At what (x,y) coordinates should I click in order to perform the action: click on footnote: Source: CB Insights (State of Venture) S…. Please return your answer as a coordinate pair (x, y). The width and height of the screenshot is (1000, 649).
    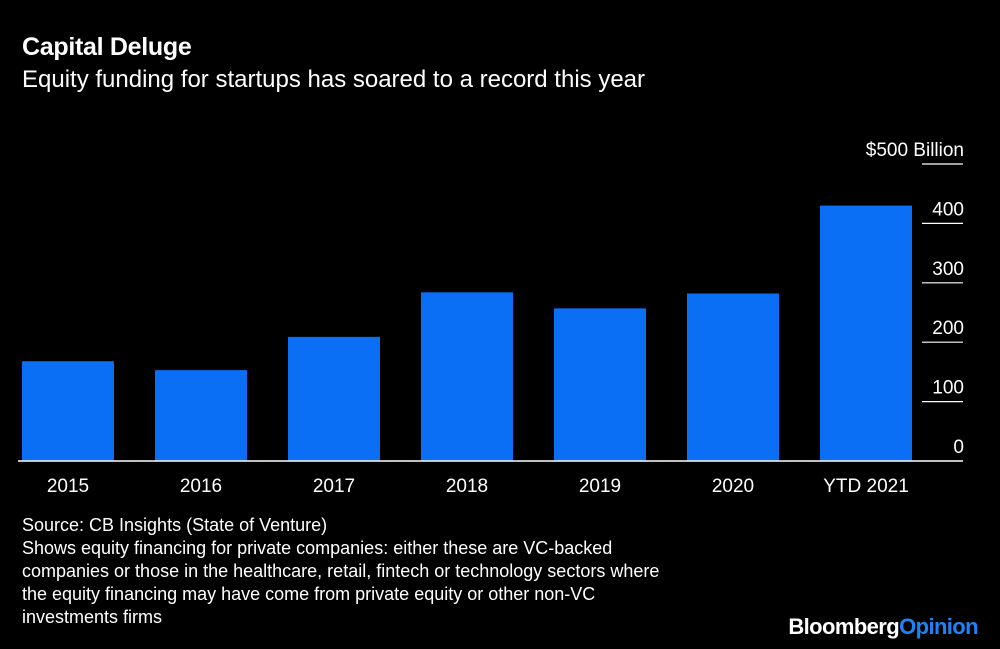
    Looking at the image, I should click on (402, 571).